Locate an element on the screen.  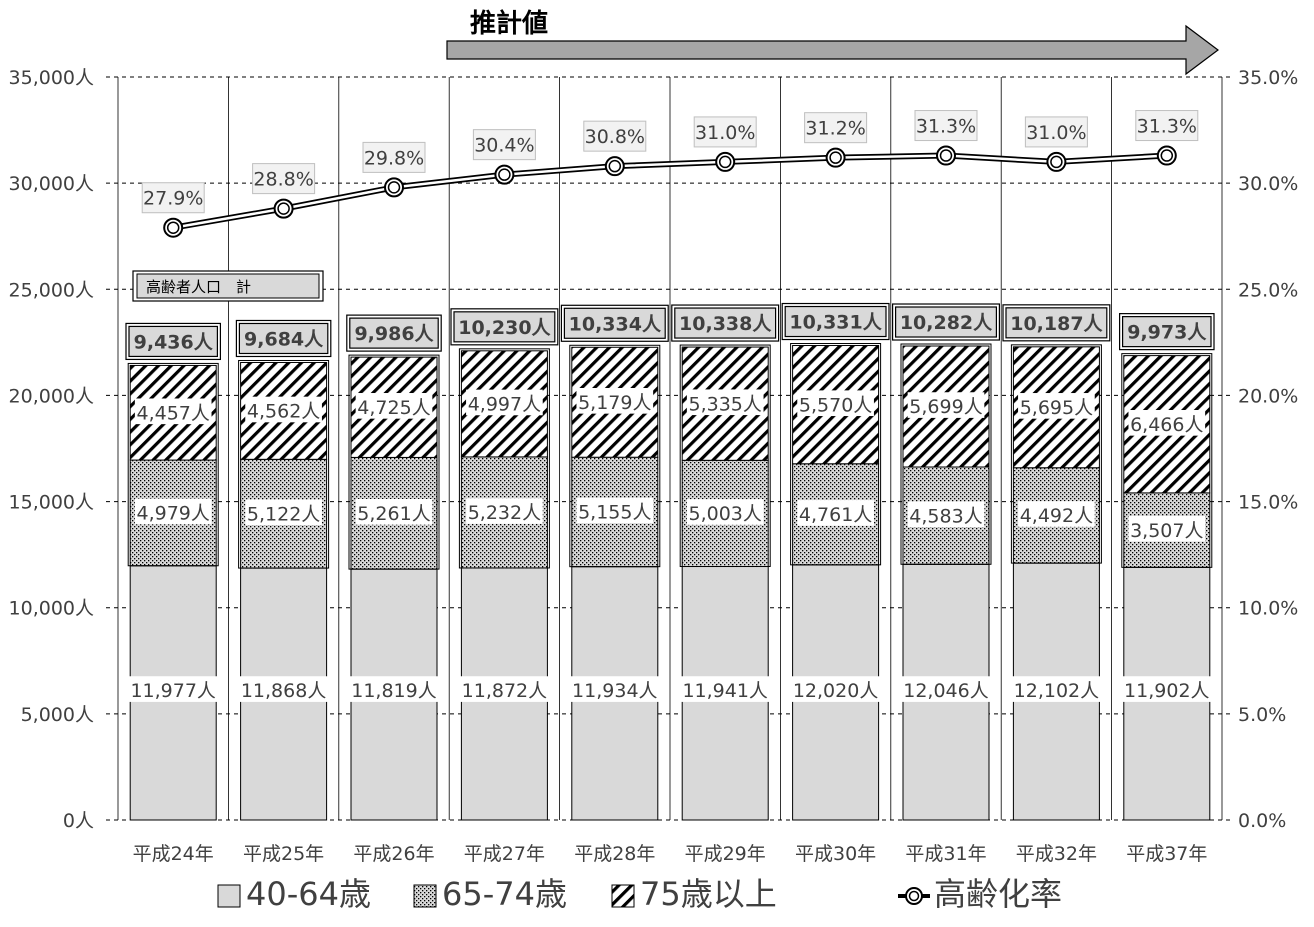
data-label-75-plus: 4,562人 is located at coordinates (283, 412).